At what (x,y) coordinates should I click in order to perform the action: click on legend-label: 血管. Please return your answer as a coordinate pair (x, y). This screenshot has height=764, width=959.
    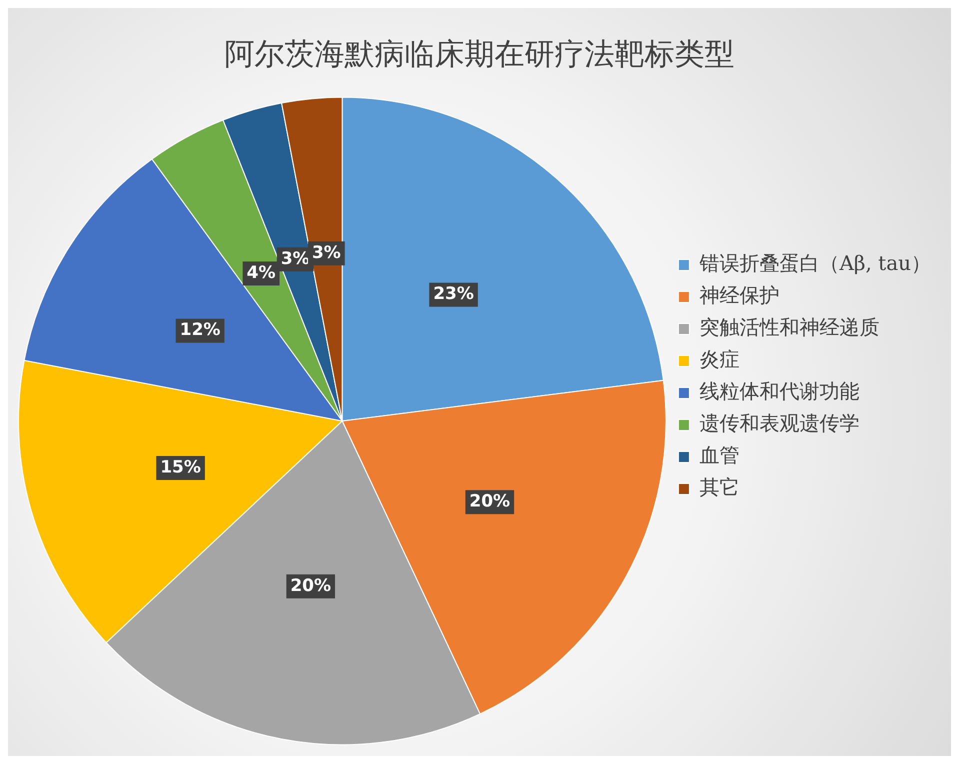
    Looking at the image, I should click on (719, 455).